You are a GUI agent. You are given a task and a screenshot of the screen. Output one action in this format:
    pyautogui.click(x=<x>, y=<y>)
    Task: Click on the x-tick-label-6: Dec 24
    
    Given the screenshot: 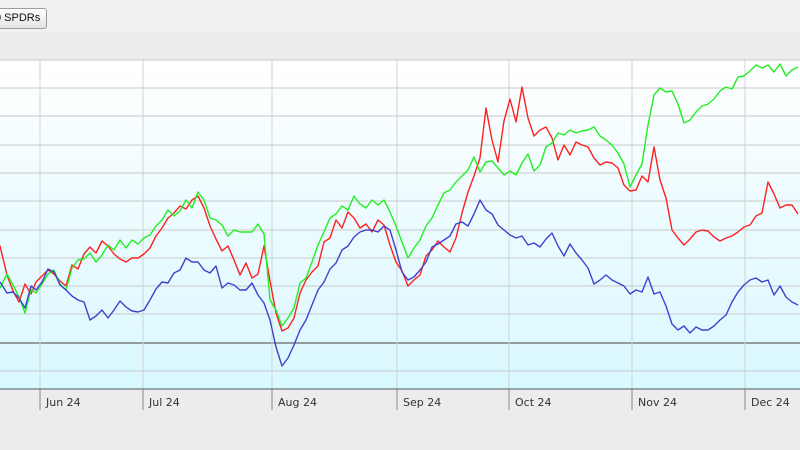 What is the action you would take?
    pyautogui.click(x=770, y=402)
    